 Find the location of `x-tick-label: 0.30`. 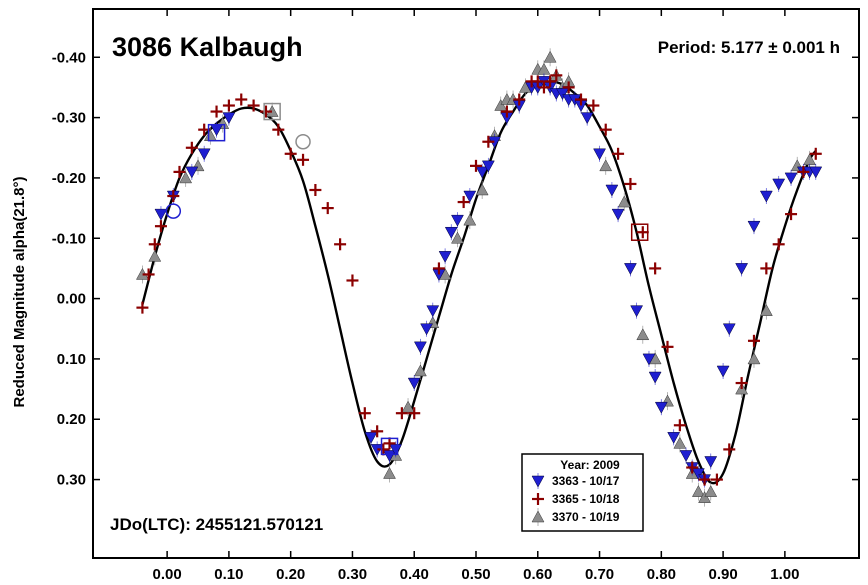

x-tick-label: 0.30 is located at coordinates (352, 574).